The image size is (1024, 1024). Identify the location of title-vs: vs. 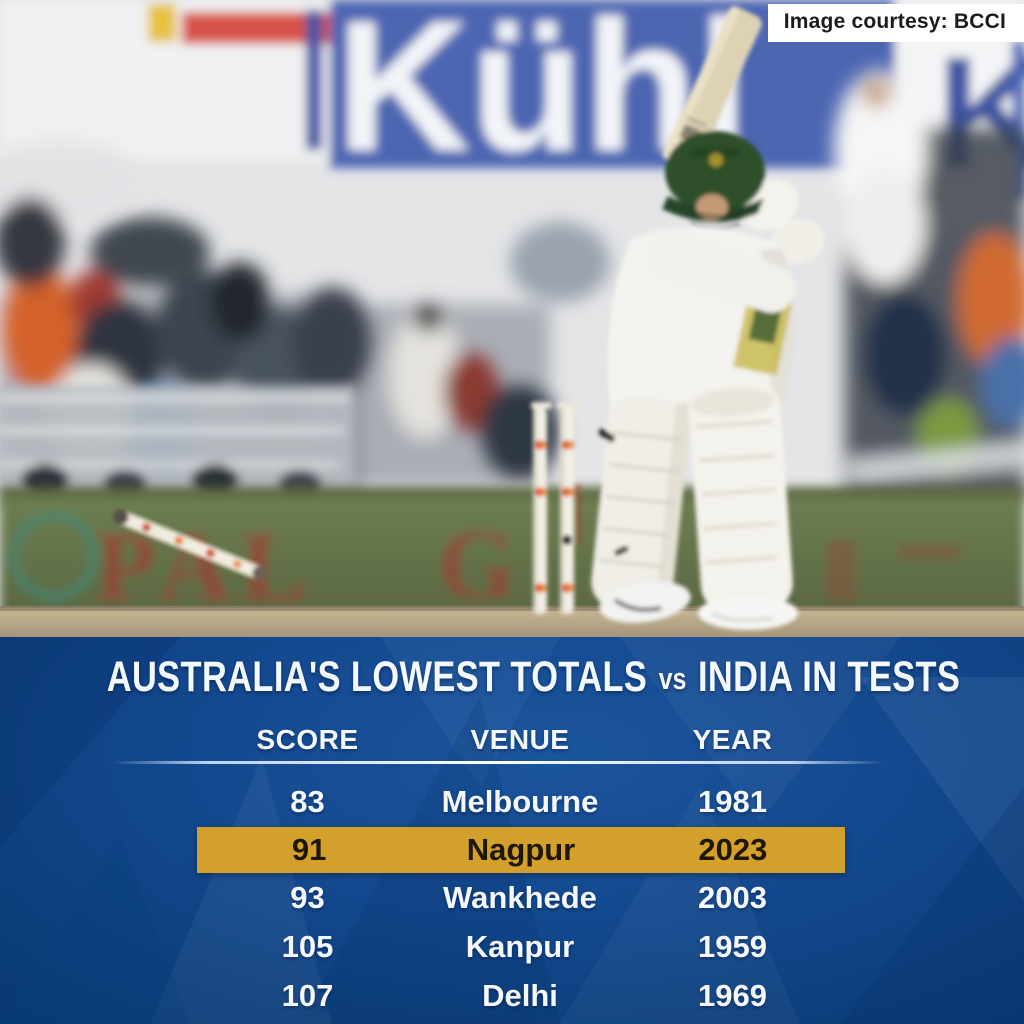
(672, 678).